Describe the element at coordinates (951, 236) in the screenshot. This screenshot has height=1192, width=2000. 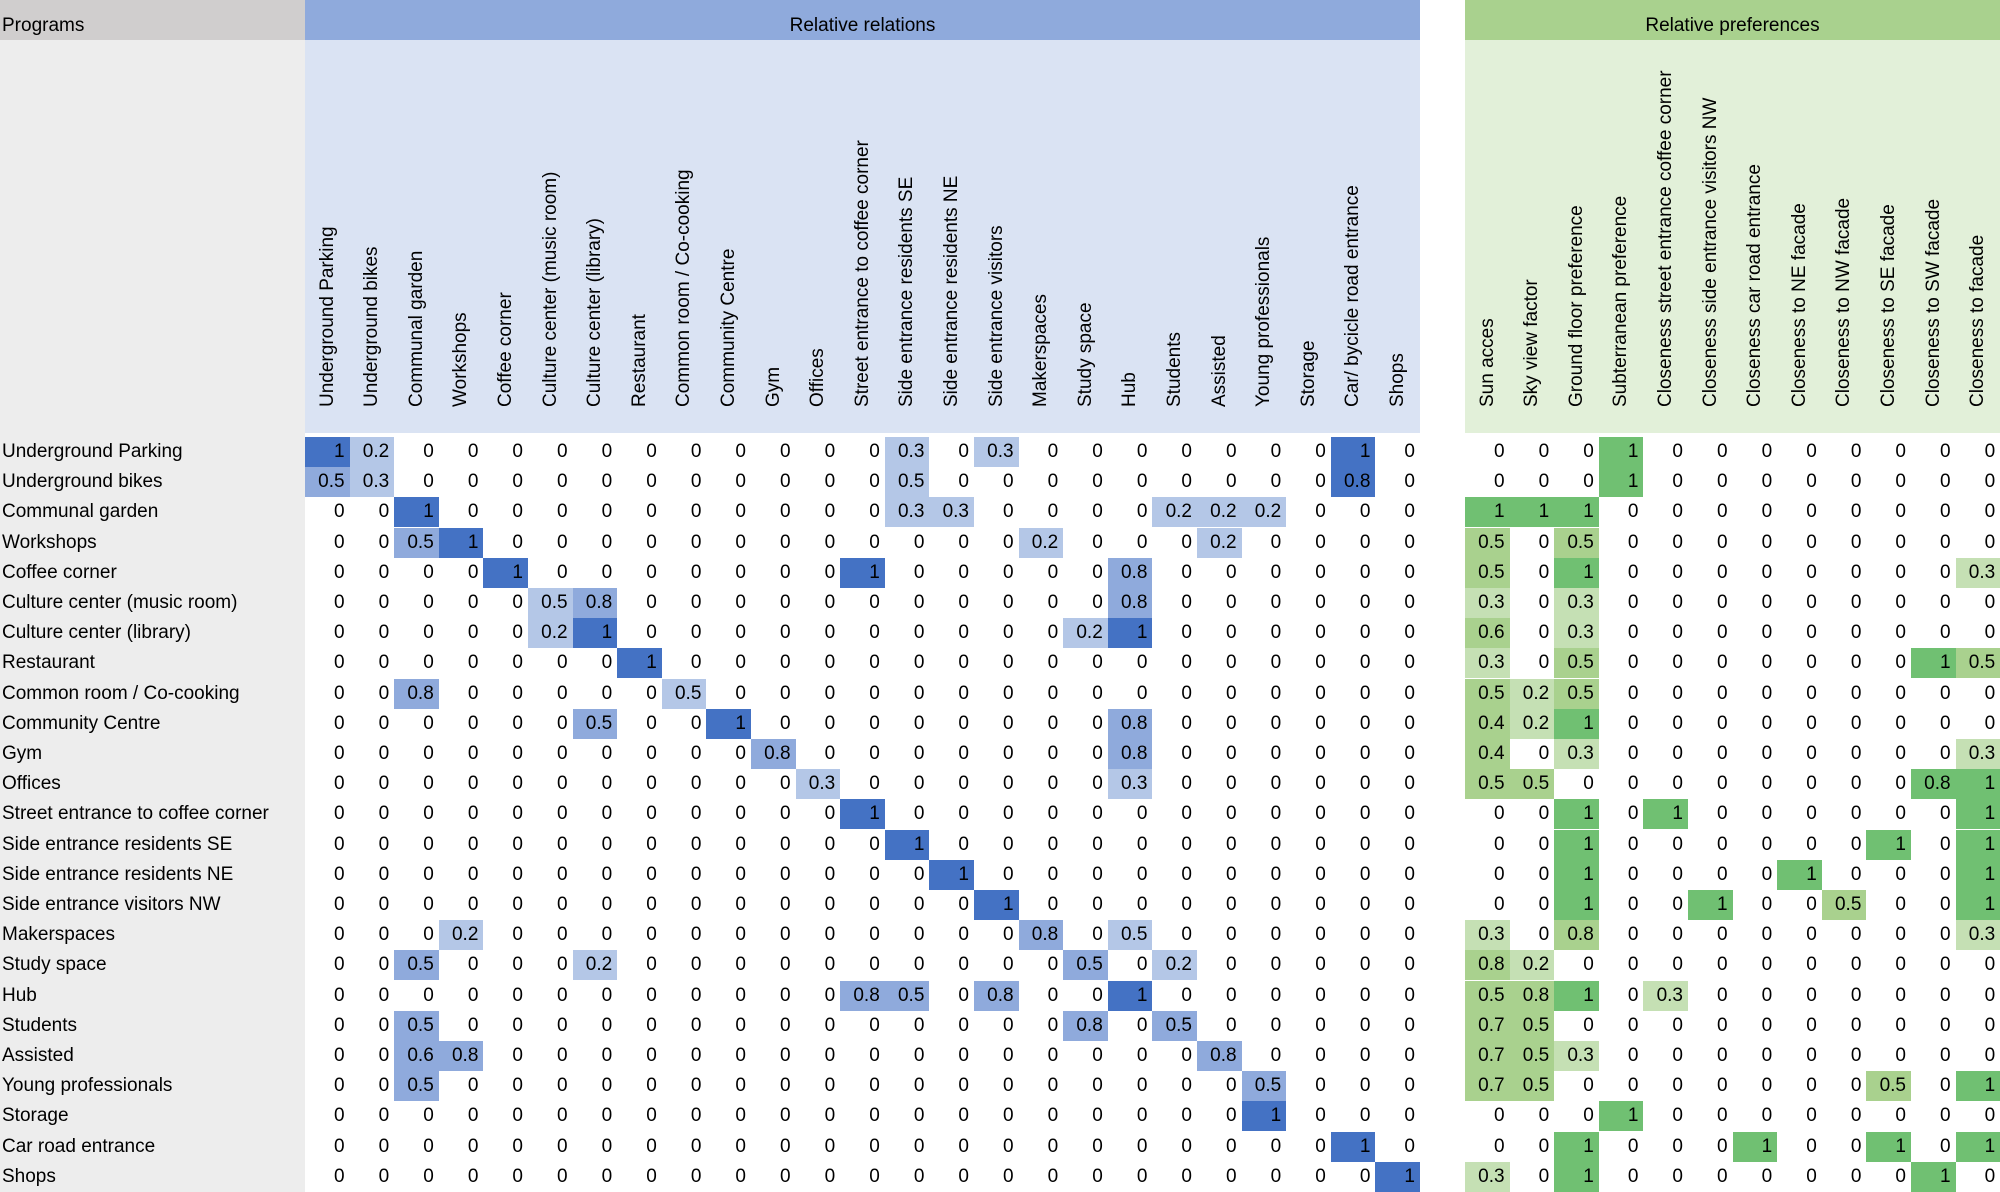
I see `relation-column-header: Side entrance residents NE` at that location.